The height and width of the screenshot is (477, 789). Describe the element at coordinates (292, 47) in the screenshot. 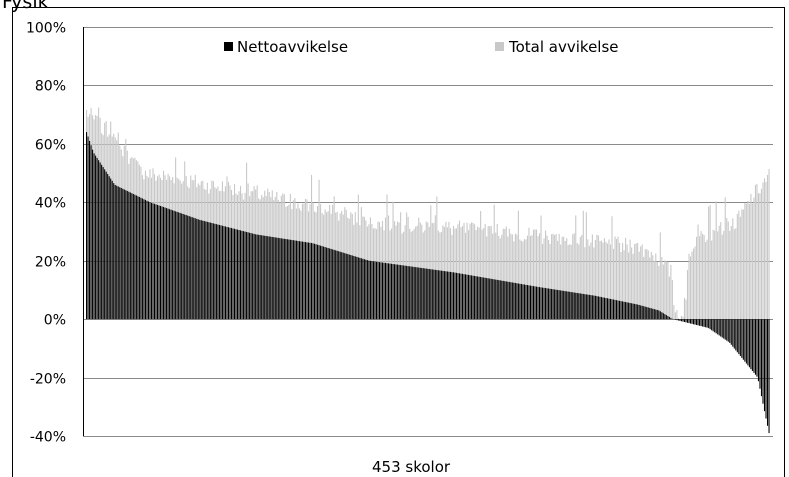

I see `legend-label-nettoavvikelse: Nettoavvikelse` at that location.